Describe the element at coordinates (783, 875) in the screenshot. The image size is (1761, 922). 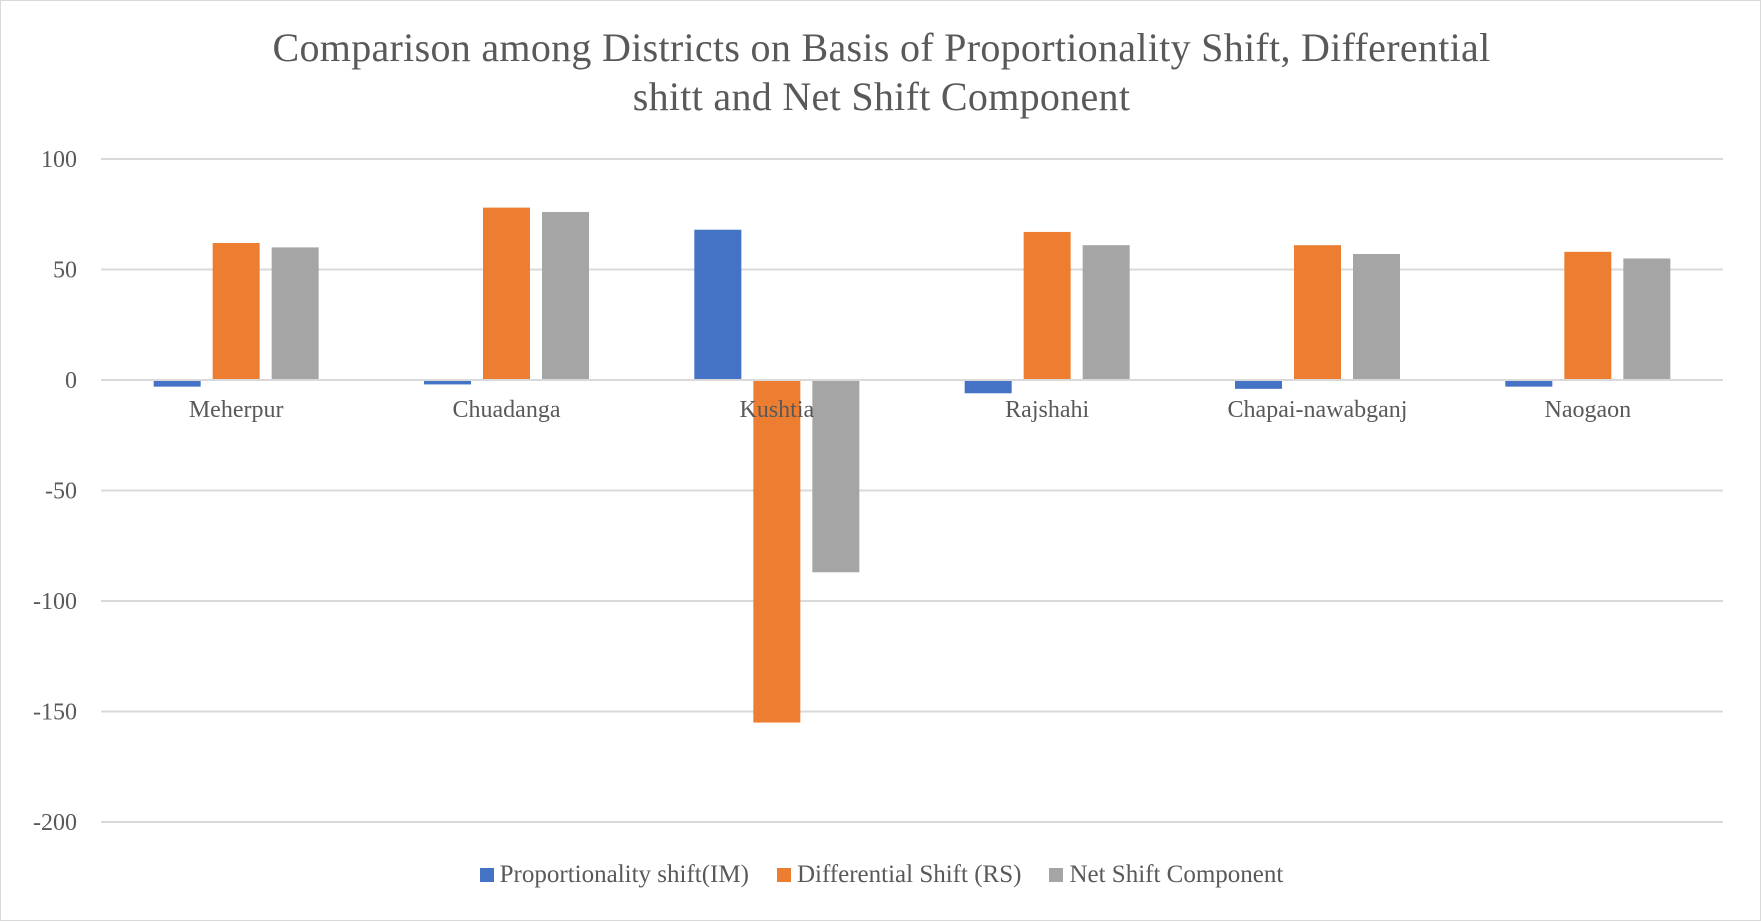
I see `legend-swatch-differential` at that location.